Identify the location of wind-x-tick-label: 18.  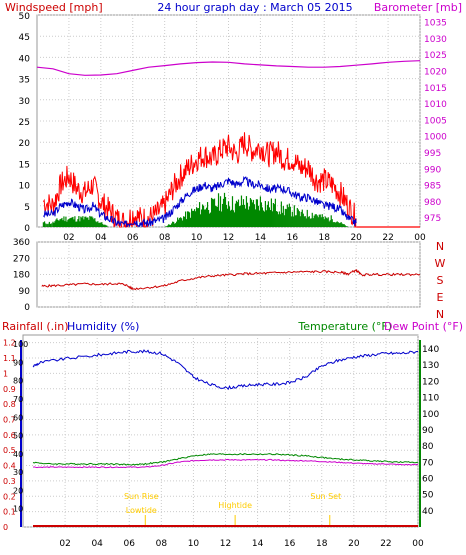
(325, 238).